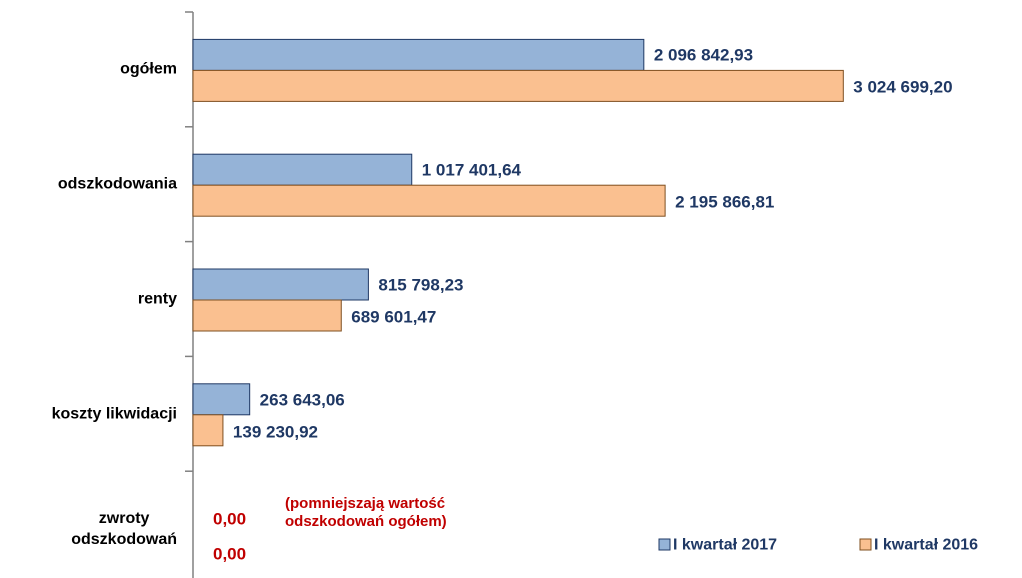  Describe the element at coordinates (703, 55) in the screenshot. I see `value-label: 2 096 842,93` at that location.